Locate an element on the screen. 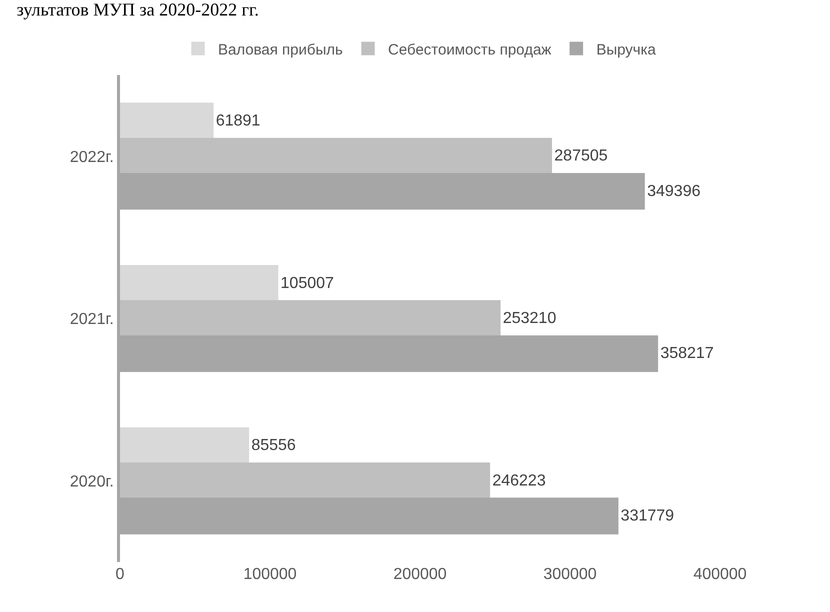 Image resolution: width=830 pixels, height=612 pixels. y-tick-label: 2020г. is located at coordinates (92, 481).